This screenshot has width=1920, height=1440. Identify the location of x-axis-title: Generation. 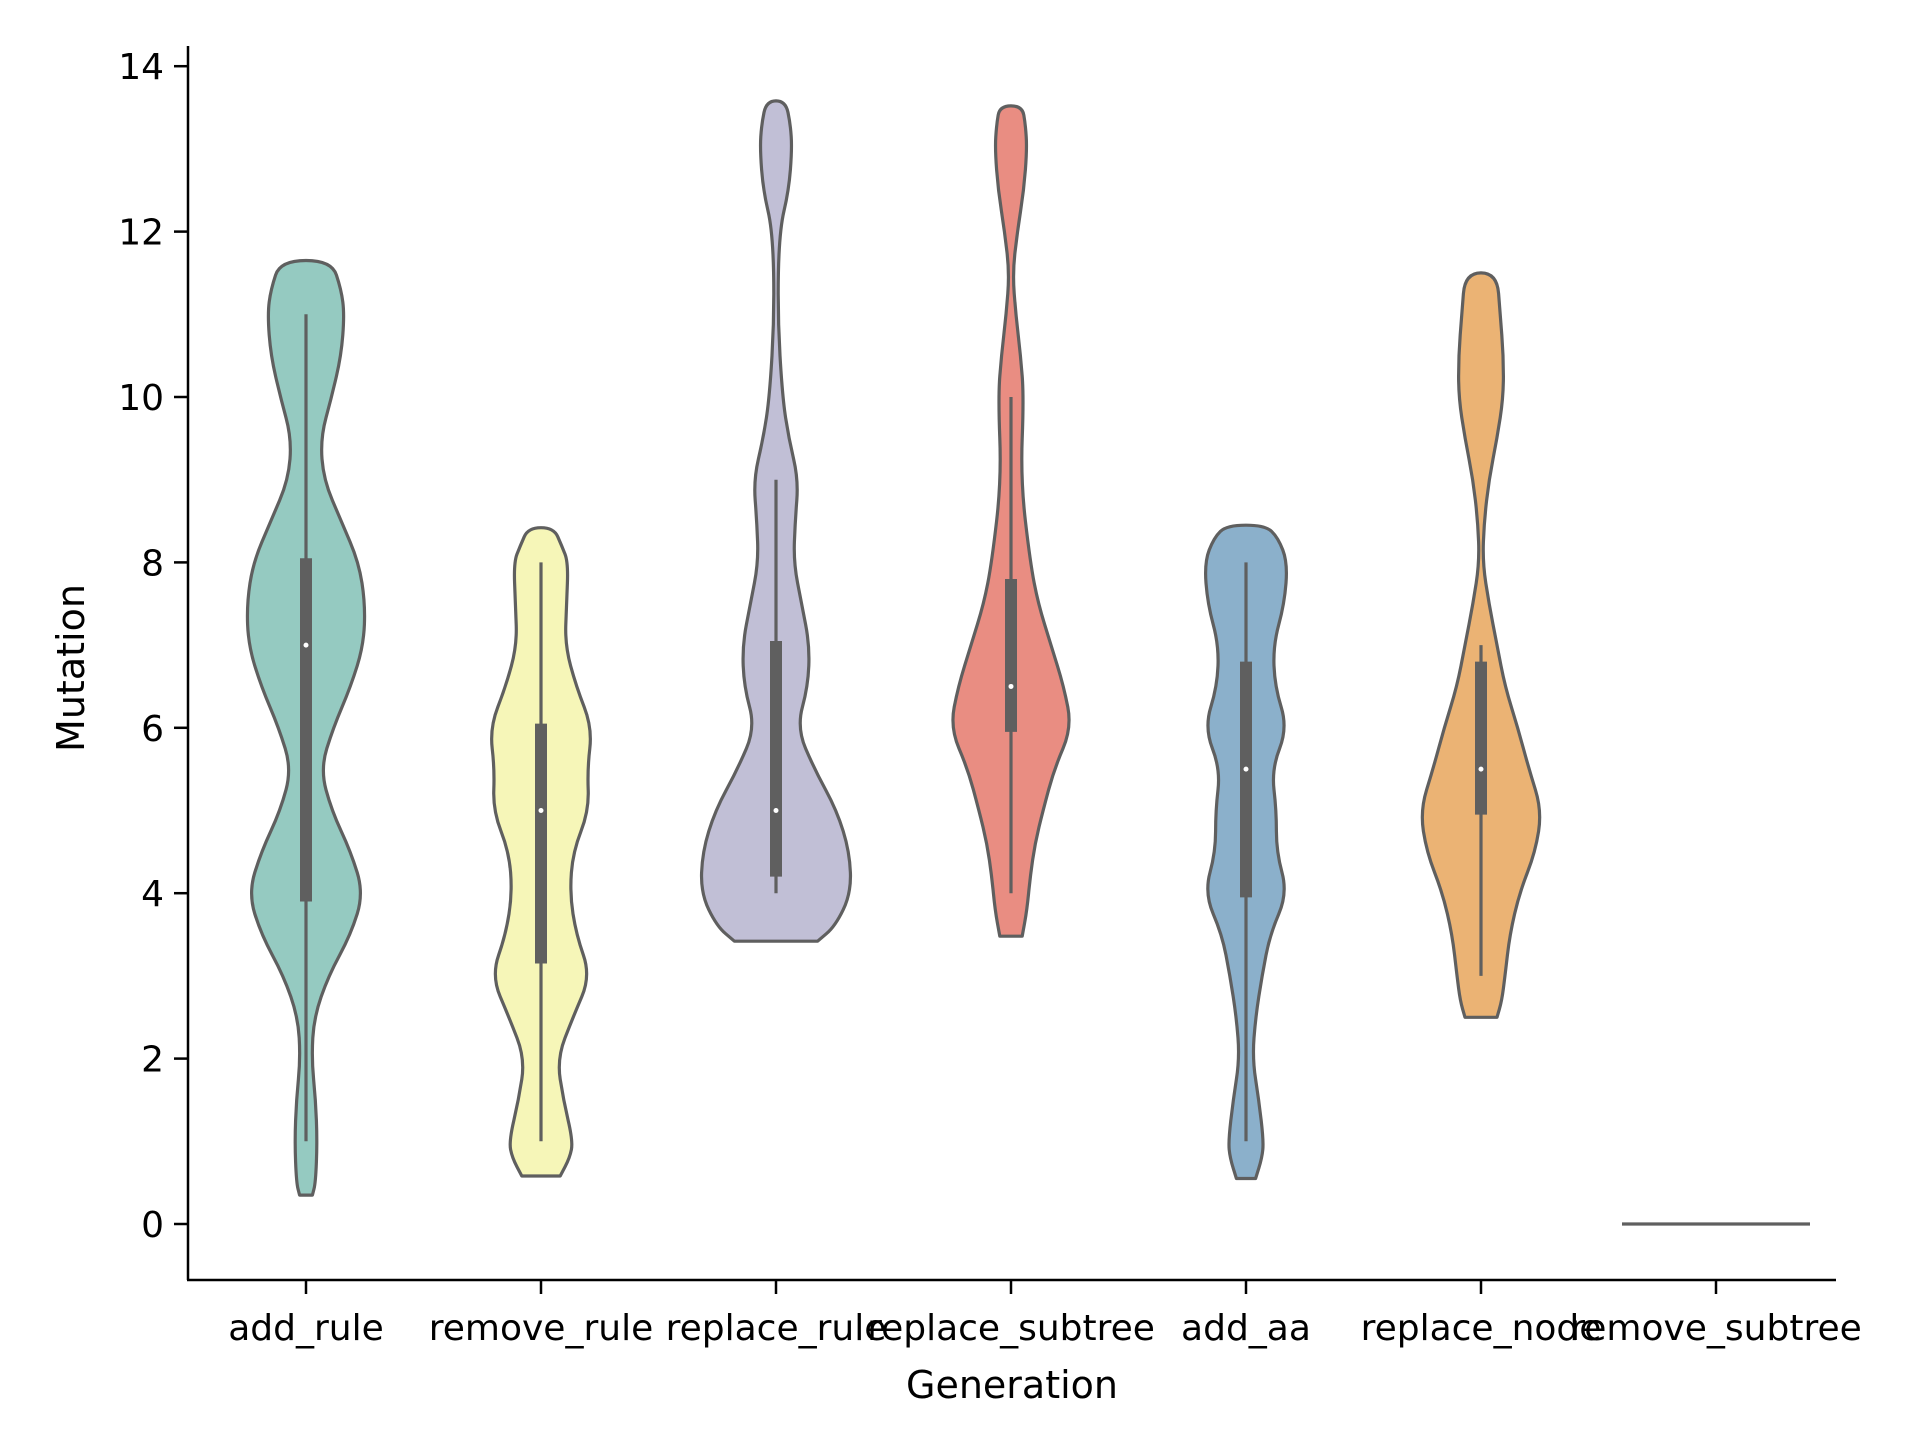
(1012, 1385).